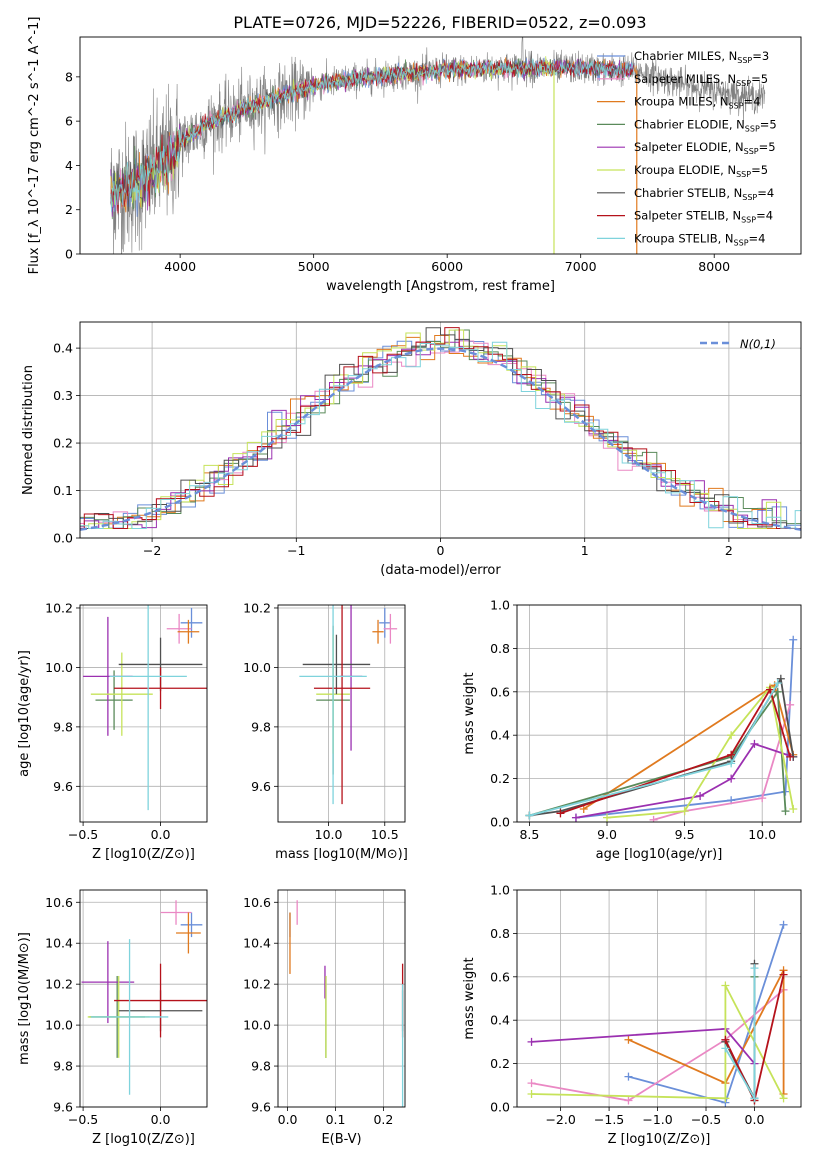  Describe the element at coordinates (447, 266) in the screenshot. I see `x-tick-label: 6000` at that location.